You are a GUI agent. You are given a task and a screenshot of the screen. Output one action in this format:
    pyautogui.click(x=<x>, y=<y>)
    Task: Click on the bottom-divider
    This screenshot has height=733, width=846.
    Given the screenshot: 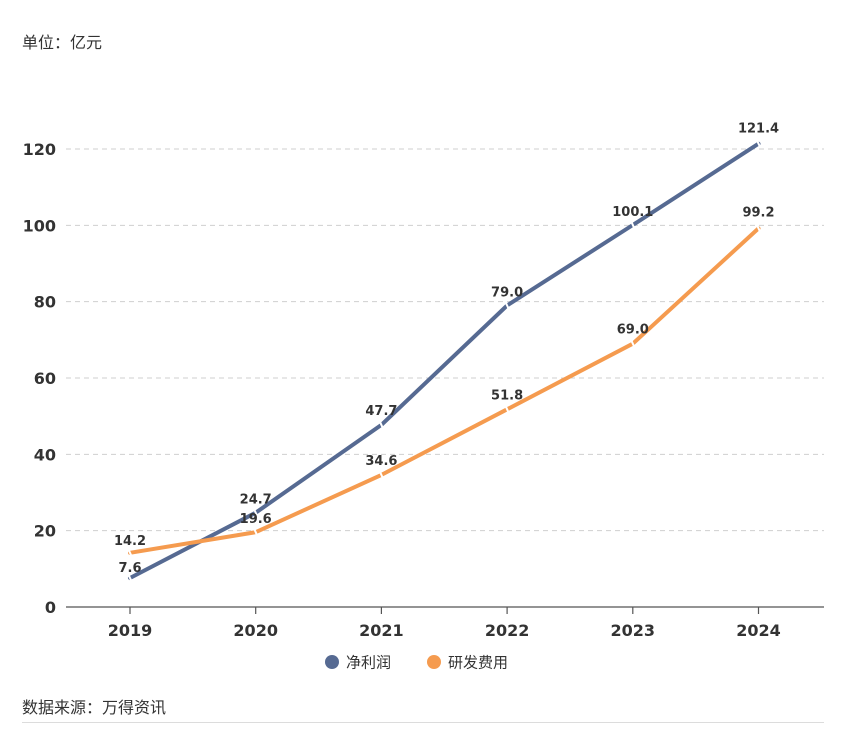 What is the action you would take?
    pyautogui.click(x=423, y=722)
    